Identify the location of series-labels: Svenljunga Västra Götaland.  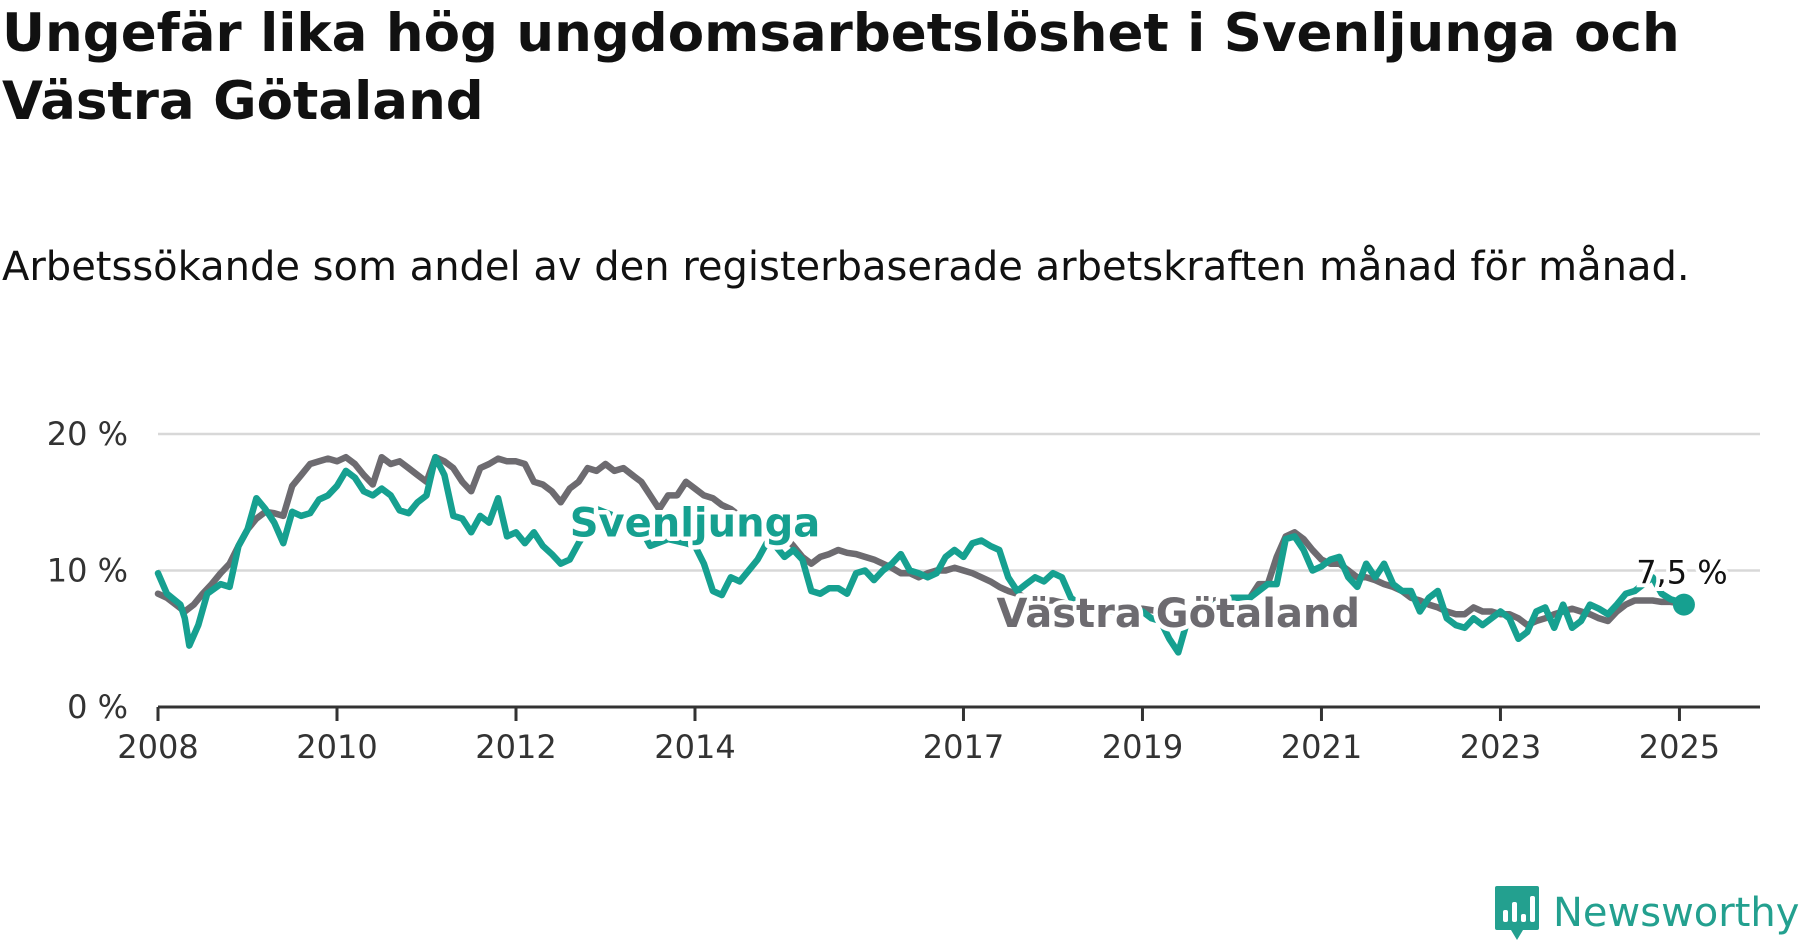
(964, 568).